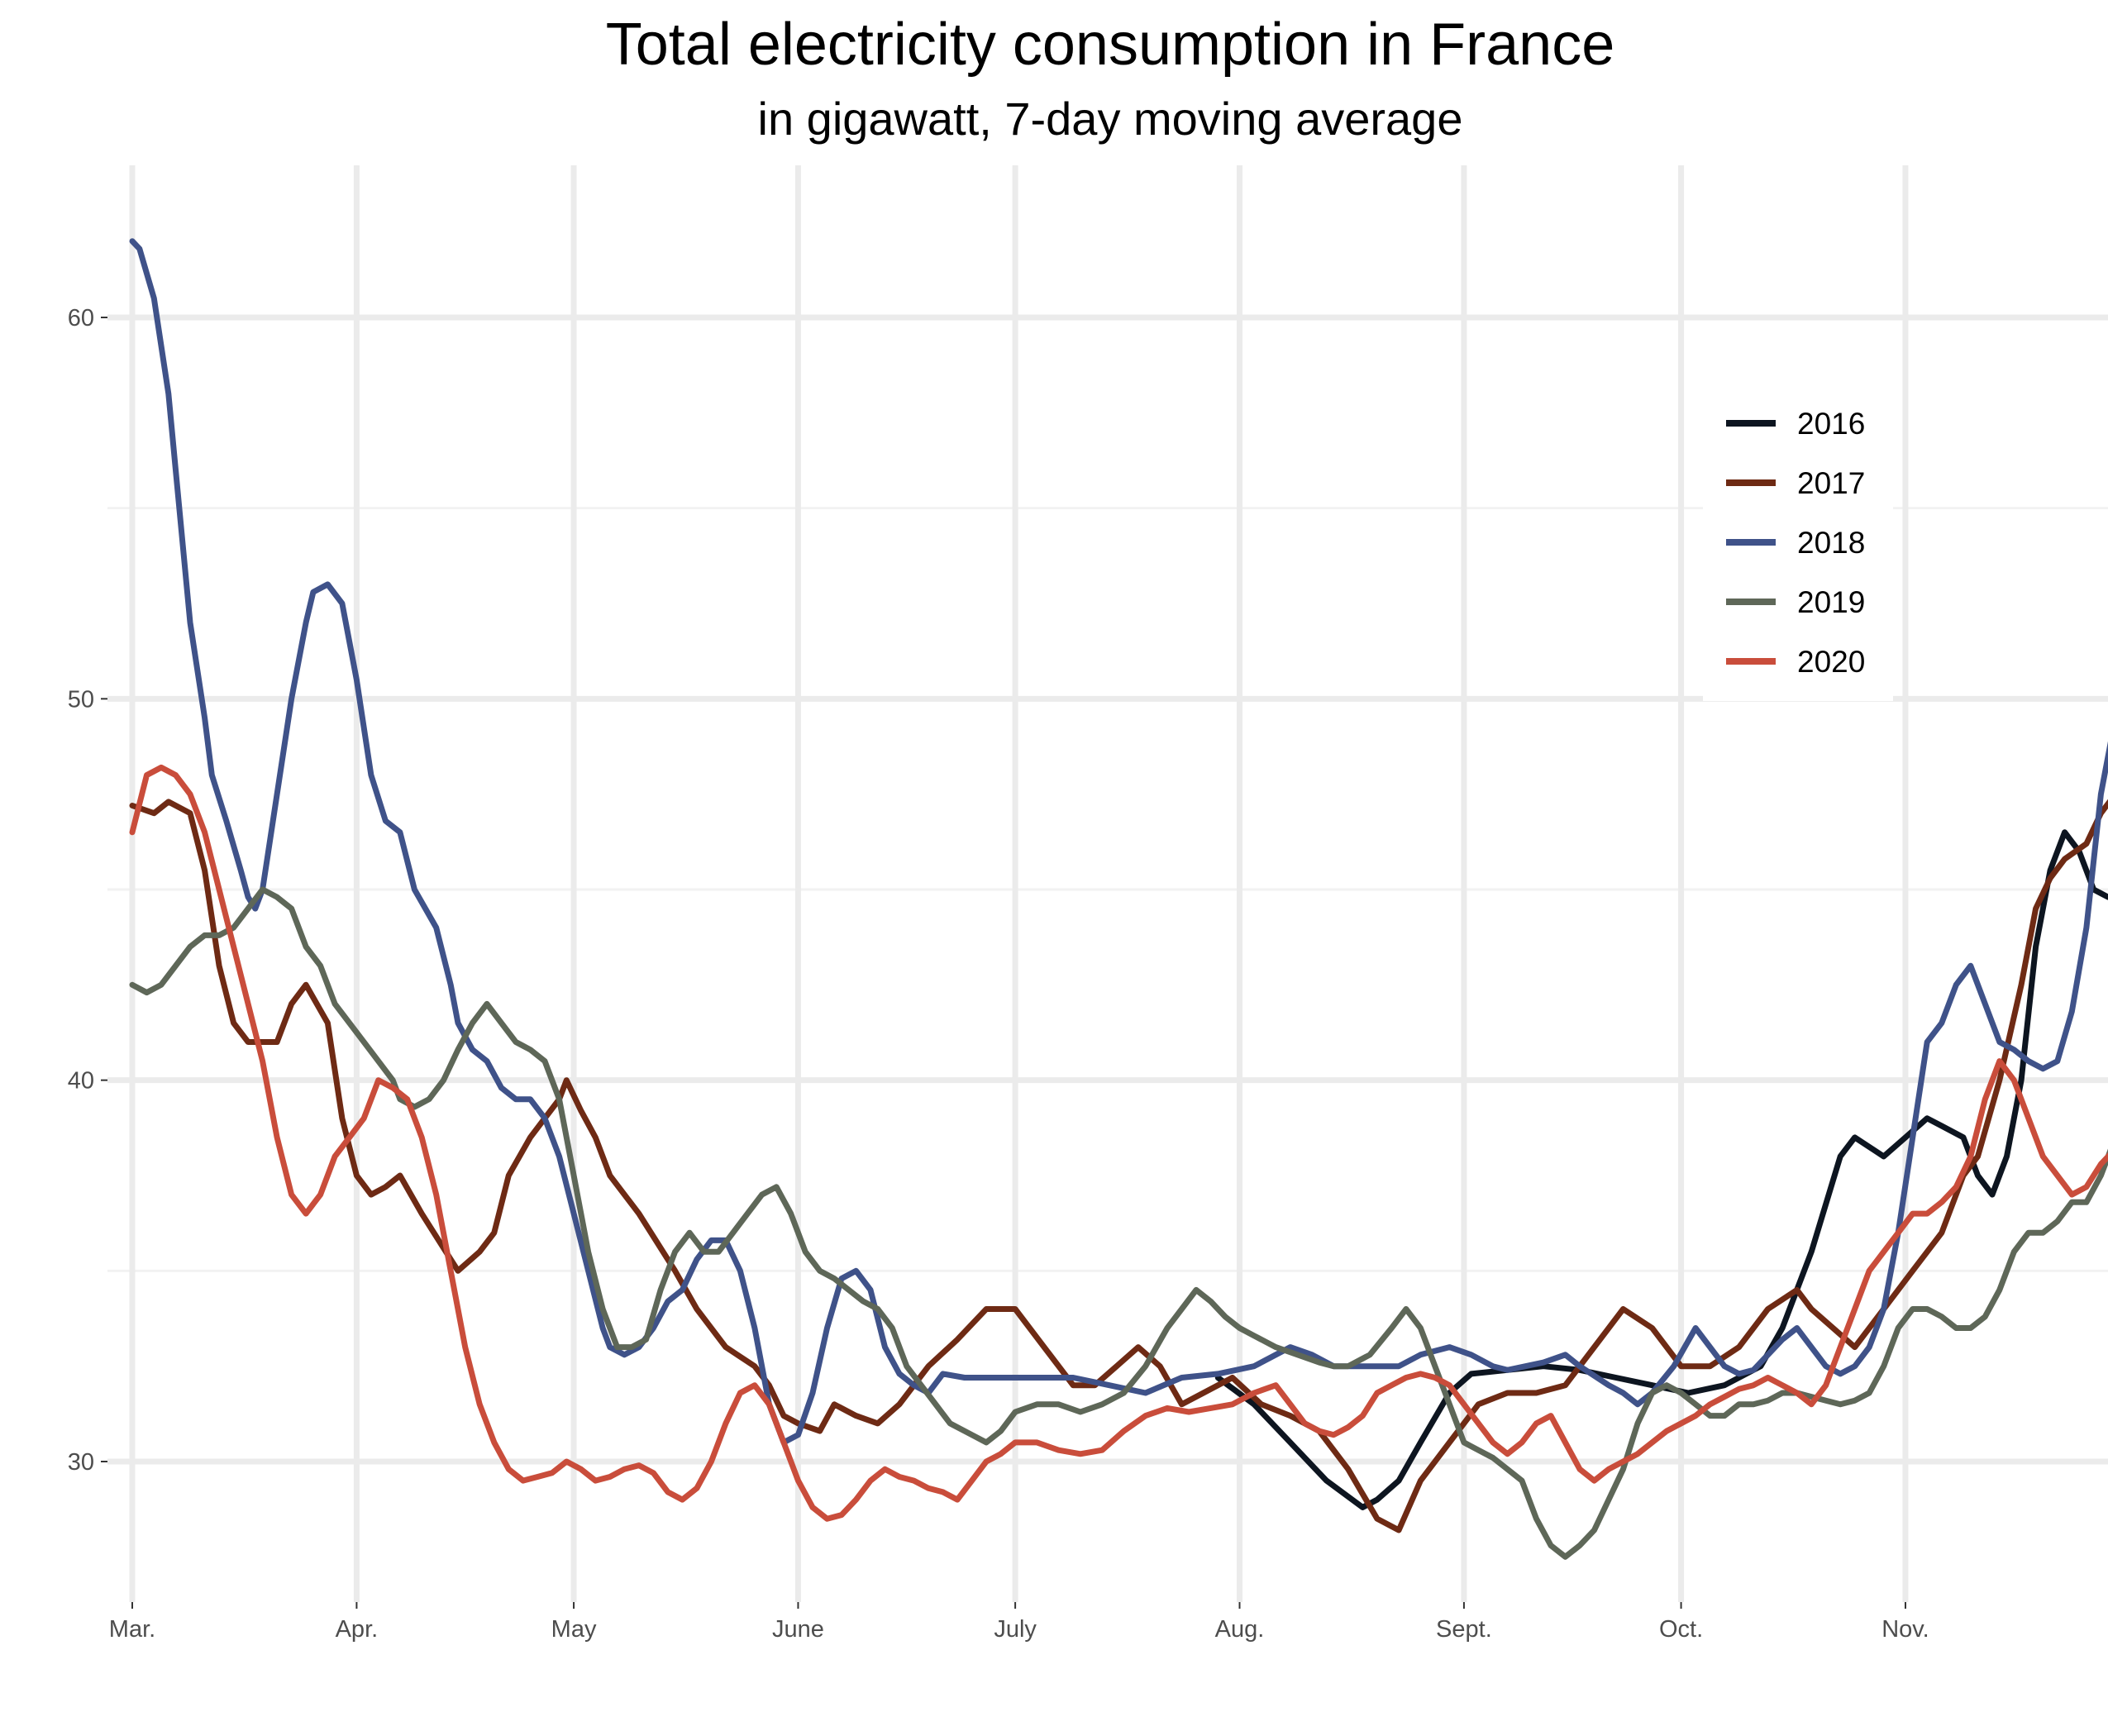  What do you see at coordinates (1240, 1629) in the screenshot?
I see `x-tick-label: Aug.` at bounding box center [1240, 1629].